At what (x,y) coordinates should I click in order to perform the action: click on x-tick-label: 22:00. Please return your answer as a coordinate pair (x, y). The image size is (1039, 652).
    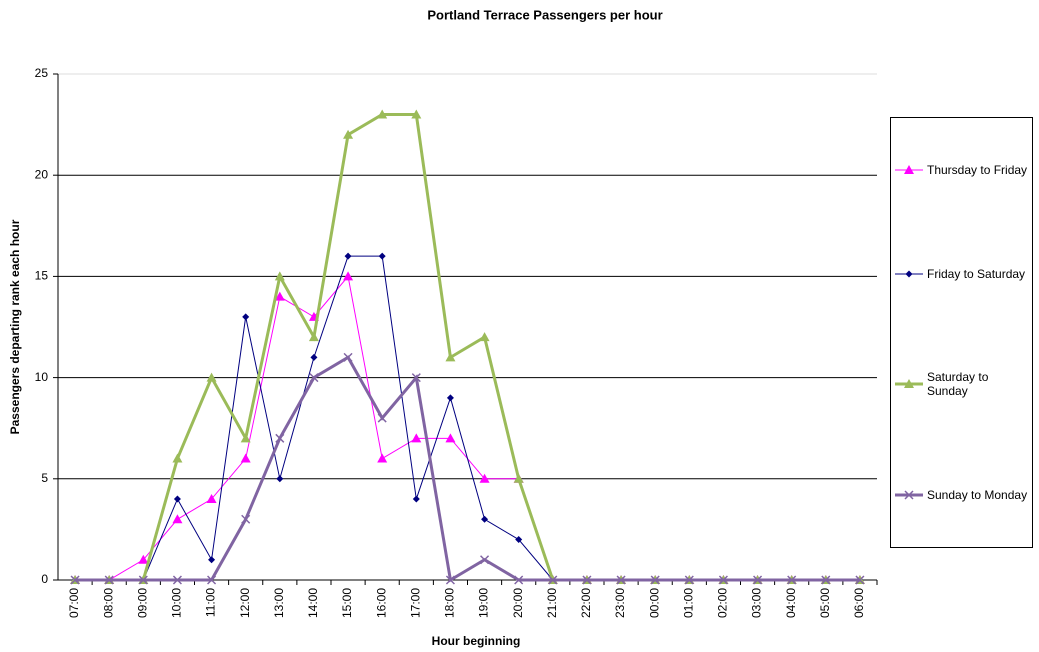
    Looking at the image, I should click on (586, 603).